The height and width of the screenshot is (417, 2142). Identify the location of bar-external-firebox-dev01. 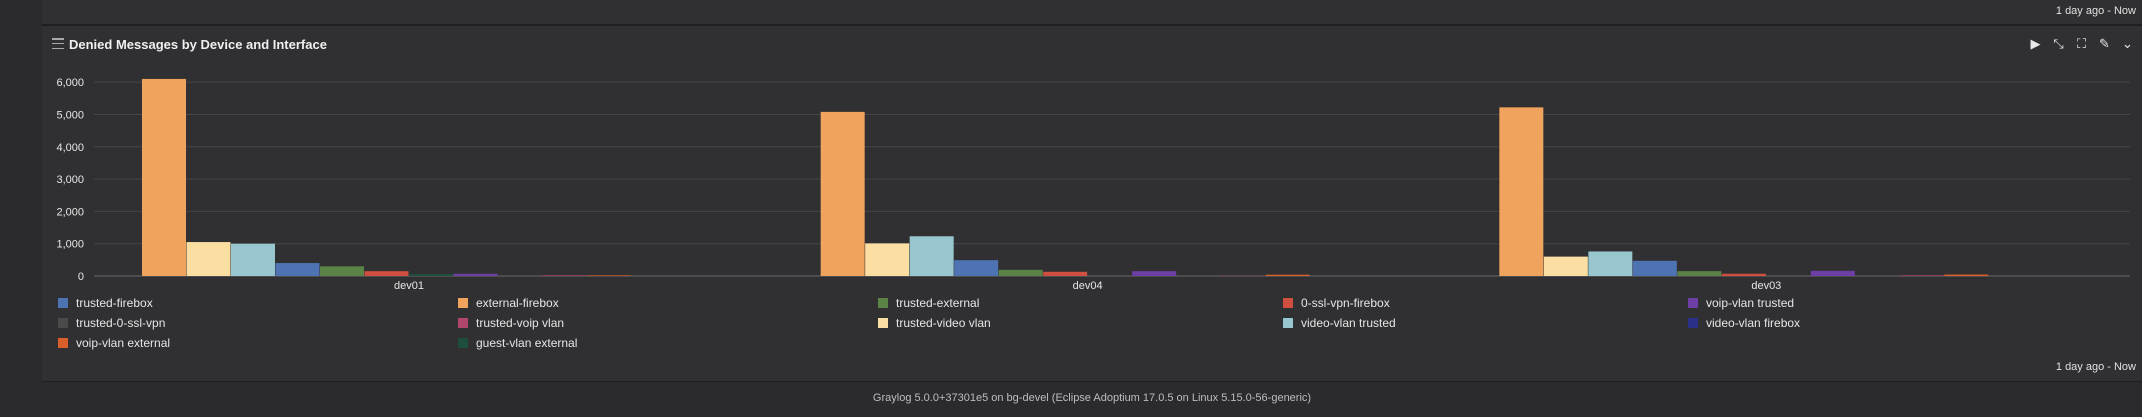
(164, 177).